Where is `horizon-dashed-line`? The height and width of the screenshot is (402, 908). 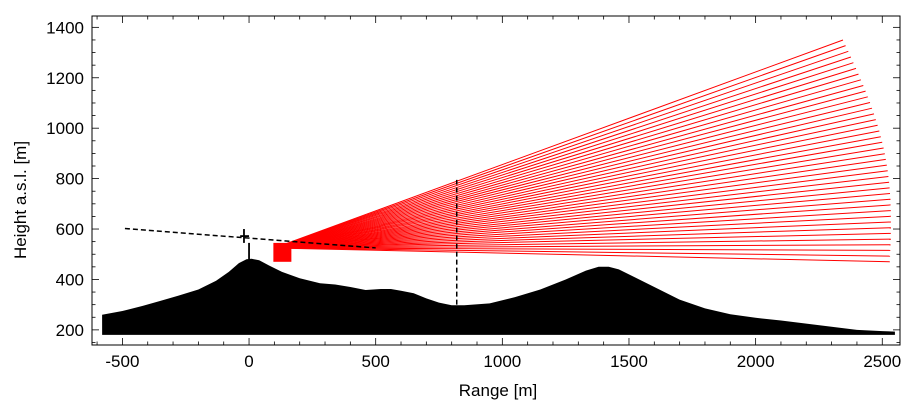
horizon-dashed-line is located at coordinates (250, 238).